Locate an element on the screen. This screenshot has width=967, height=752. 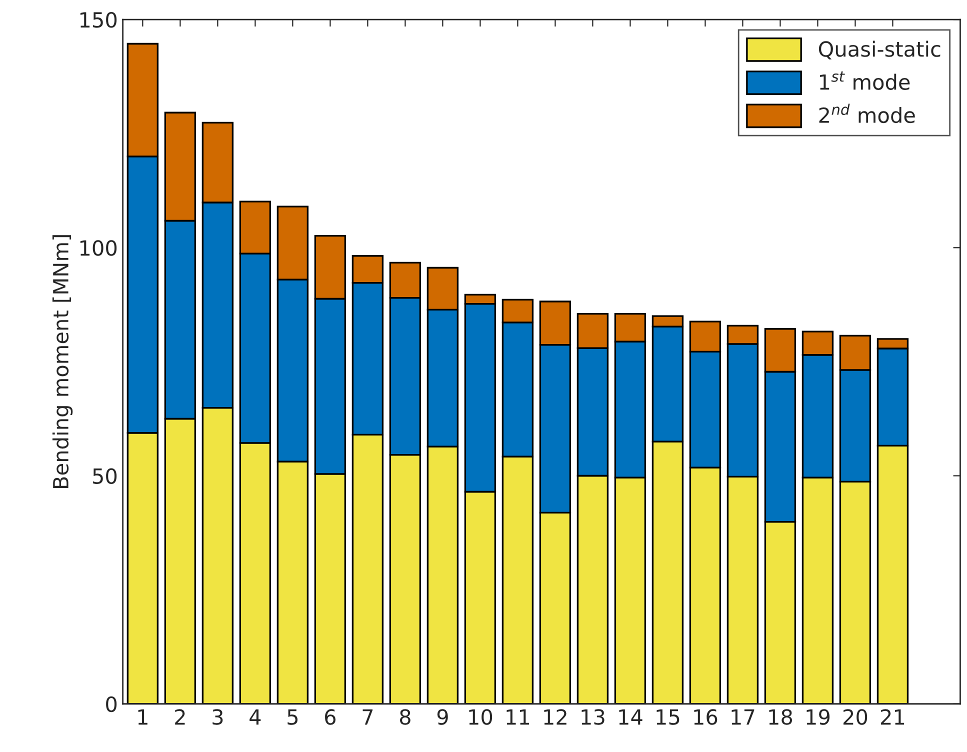
x-tick-label: 8 is located at coordinates (405, 717).